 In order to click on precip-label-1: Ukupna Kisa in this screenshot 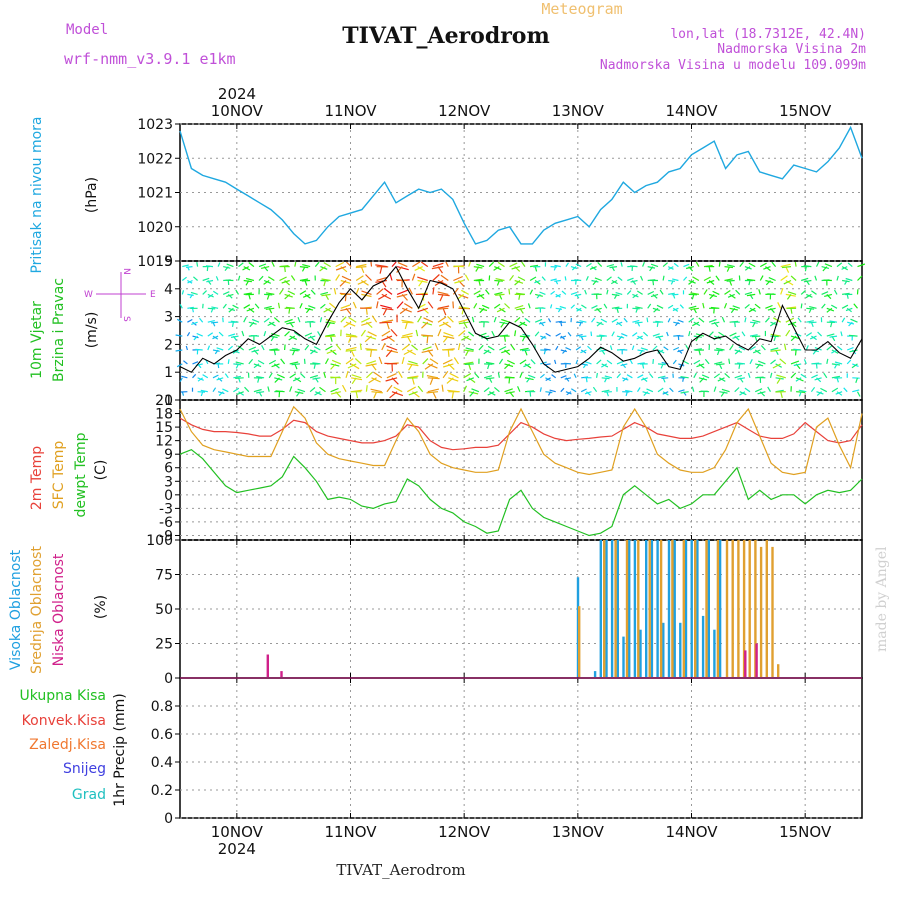, I will do `click(62, 696)`.